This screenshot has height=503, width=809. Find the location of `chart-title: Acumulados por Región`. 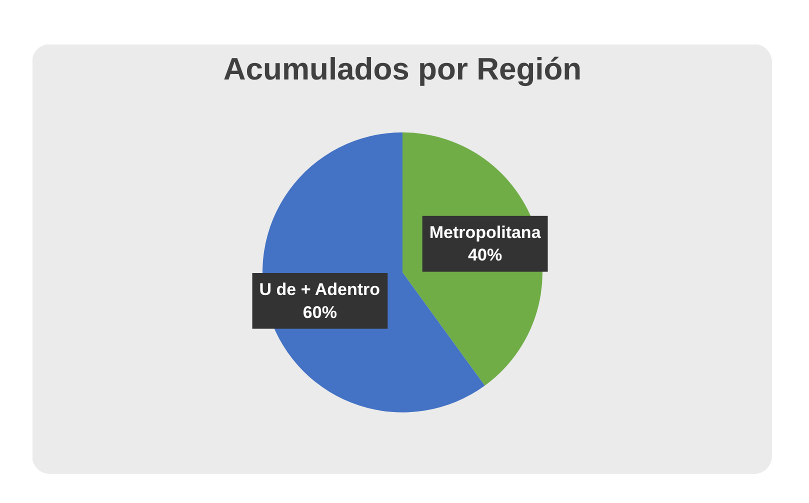

chart-title: Acumulados por Región is located at coordinates (402, 69).